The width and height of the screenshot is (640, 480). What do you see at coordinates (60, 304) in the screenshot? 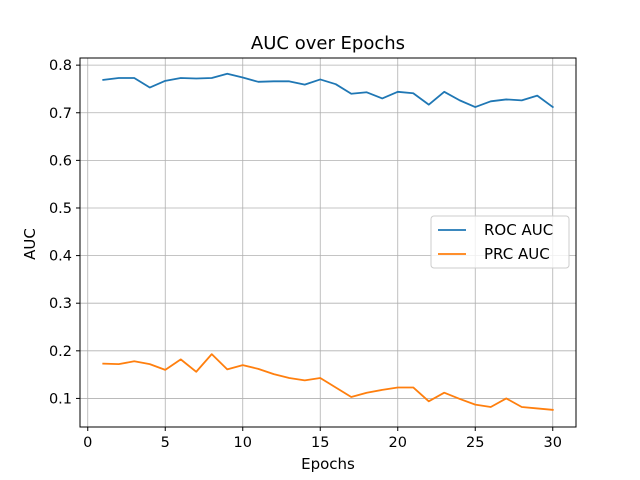
I see `y-tick-label: 0.3` at bounding box center [60, 304].